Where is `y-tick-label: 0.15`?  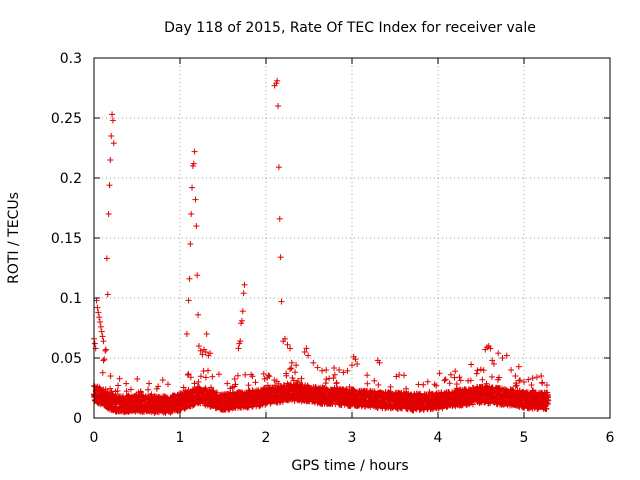 y-tick-label: 0.15 is located at coordinates (66, 239).